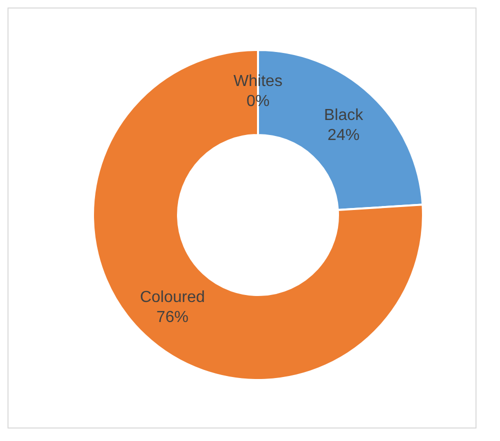 Image resolution: width=500 pixels, height=441 pixels. What do you see at coordinates (172, 317) in the screenshot?
I see `data-label: 76%` at bounding box center [172, 317].